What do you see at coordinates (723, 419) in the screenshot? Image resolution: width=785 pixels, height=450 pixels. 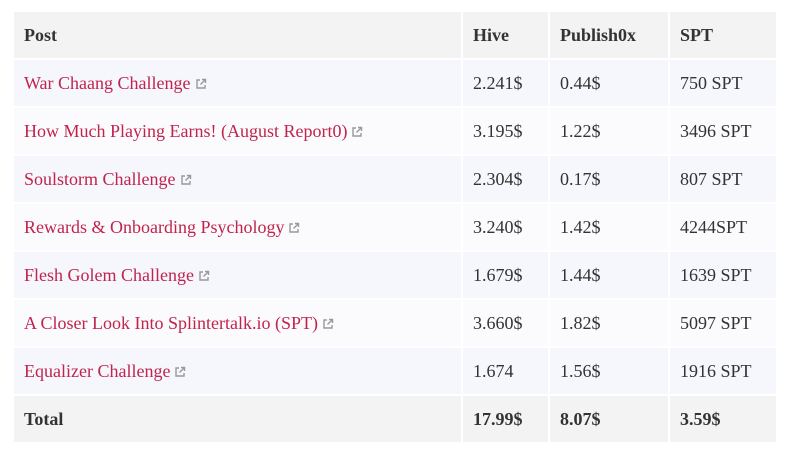 I see `total-cell: 3.59$` at bounding box center [723, 419].